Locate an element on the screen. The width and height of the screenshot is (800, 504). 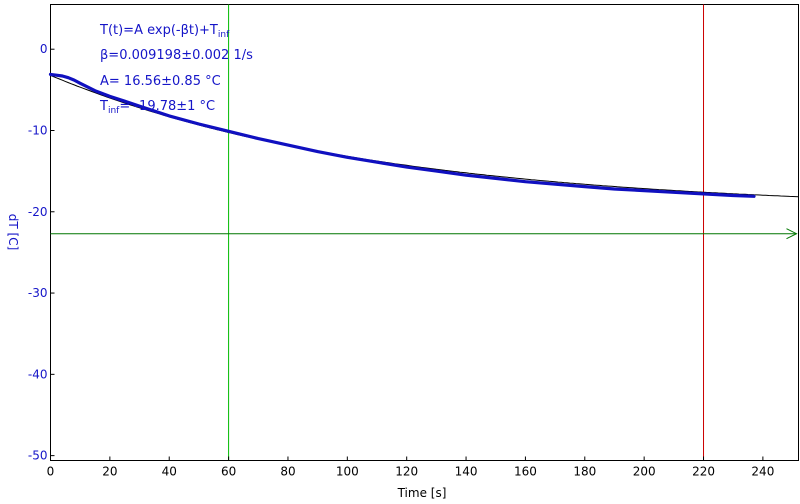
y-axis-ticks: 0 -10 -20 -30 -40 -50 is located at coordinates (41, 252).